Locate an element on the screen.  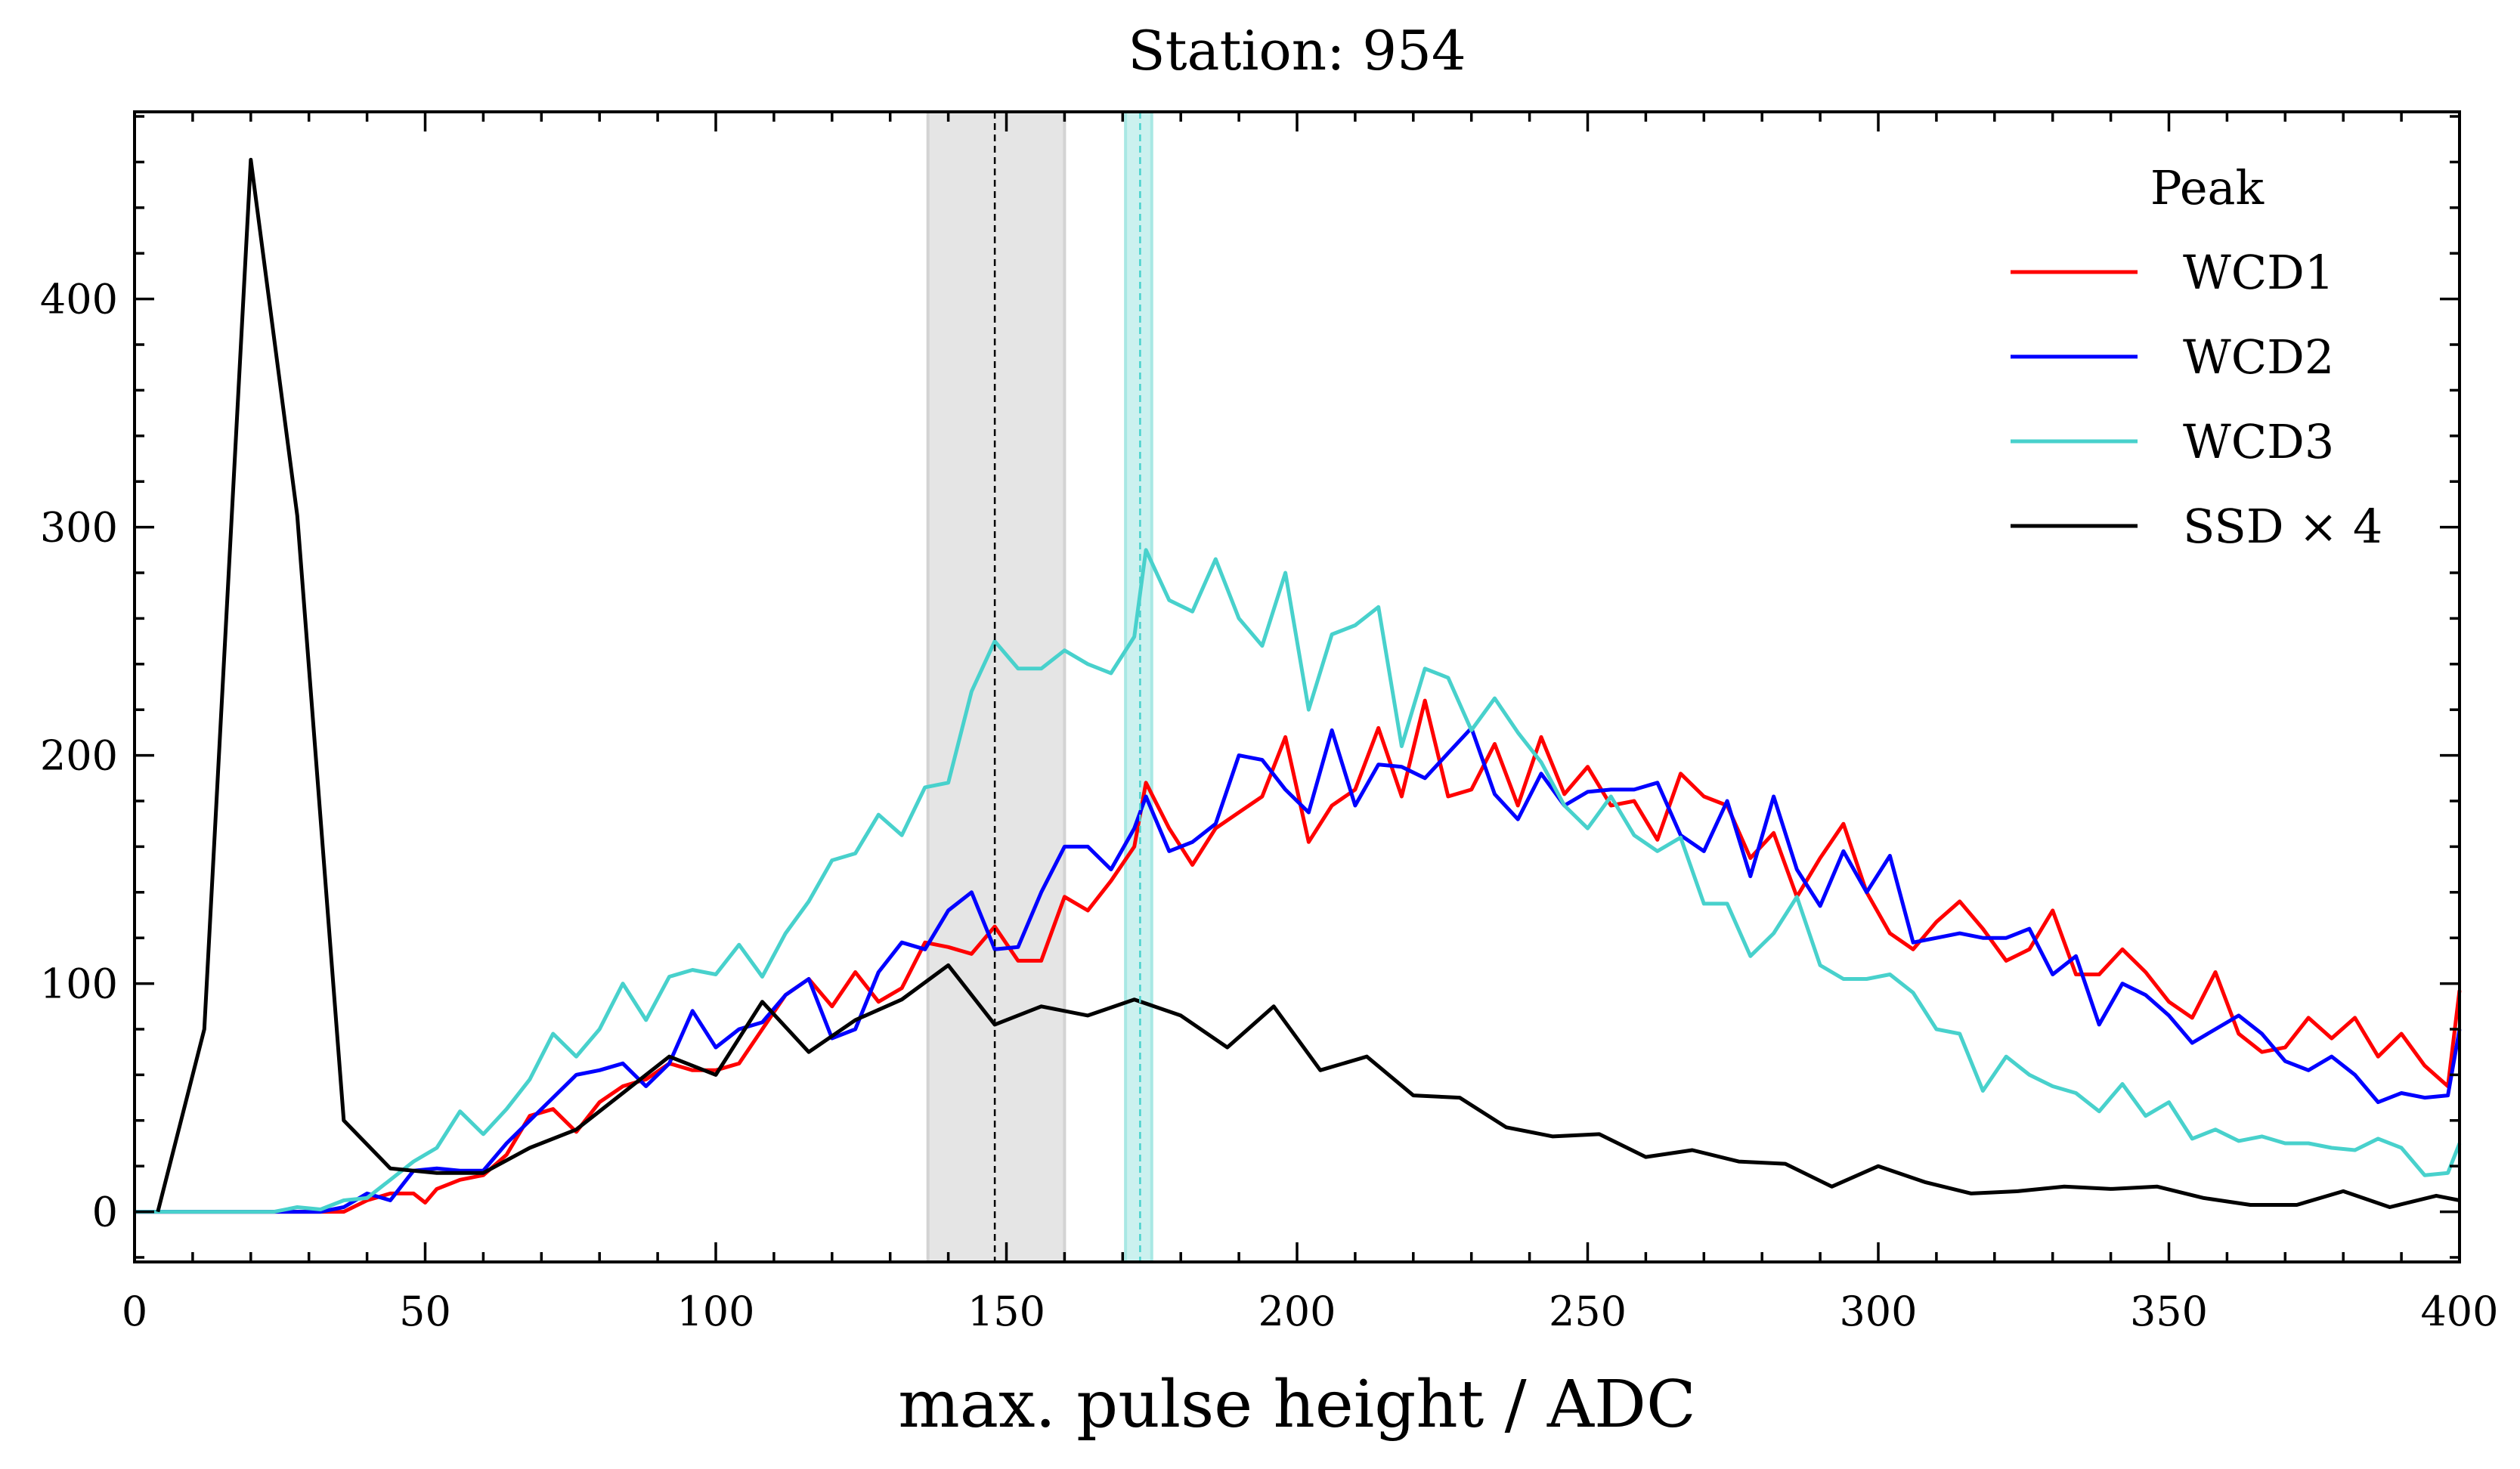
legend: Peak WCD1 WCD2 WCD3 SSD × 4 is located at coordinates (2196, 357).